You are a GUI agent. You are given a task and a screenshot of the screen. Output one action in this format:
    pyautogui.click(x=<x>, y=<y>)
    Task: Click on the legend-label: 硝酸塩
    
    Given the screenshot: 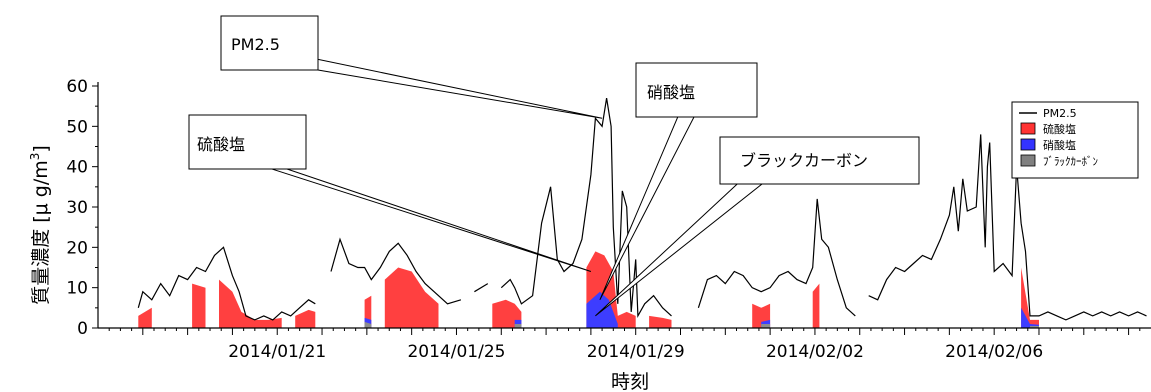 What is the action you would take?
    pyautogui.click(x=1059, y=145)
    